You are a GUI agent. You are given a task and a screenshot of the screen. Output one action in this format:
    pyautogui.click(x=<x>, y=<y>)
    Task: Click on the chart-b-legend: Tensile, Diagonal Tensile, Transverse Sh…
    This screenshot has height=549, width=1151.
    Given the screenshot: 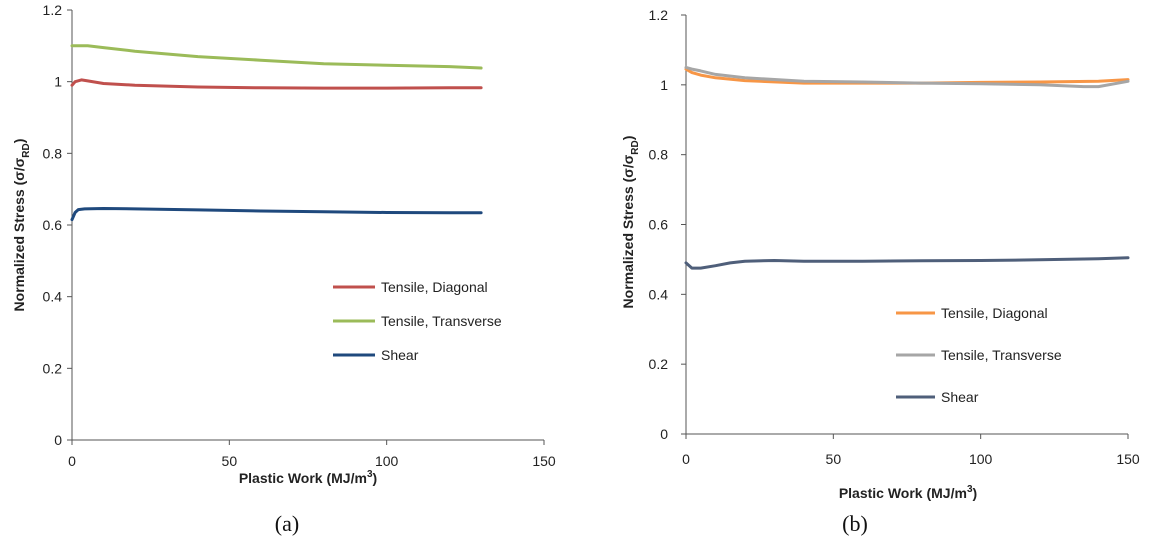 What is the action you would take?
    pyautogui.click(x=979, y=355)
    